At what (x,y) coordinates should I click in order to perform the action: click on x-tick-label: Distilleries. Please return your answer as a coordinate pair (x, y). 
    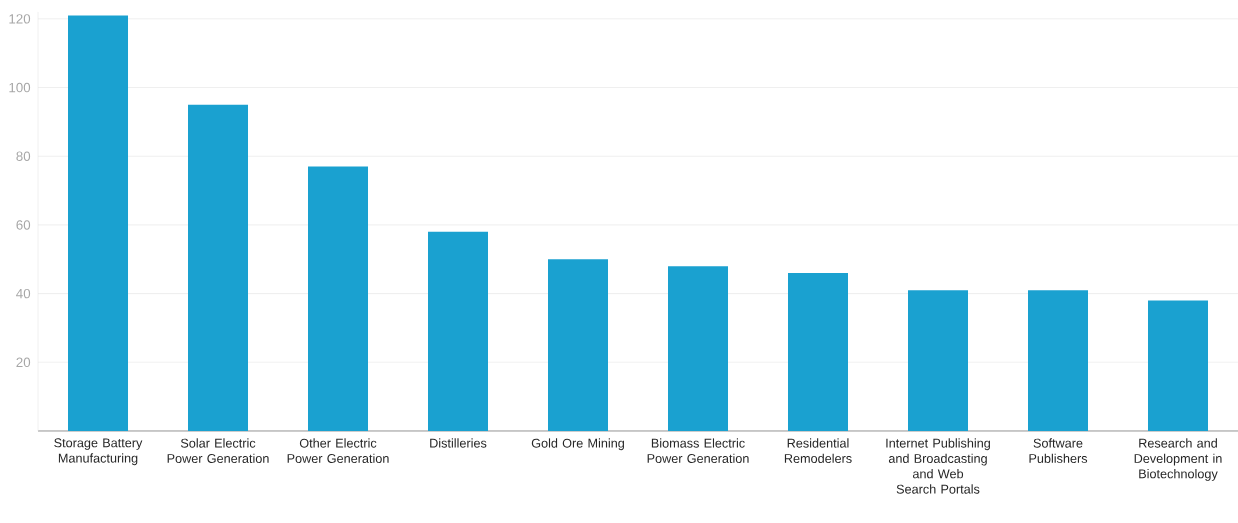
    Looking at the image, I should click on (458, 443).